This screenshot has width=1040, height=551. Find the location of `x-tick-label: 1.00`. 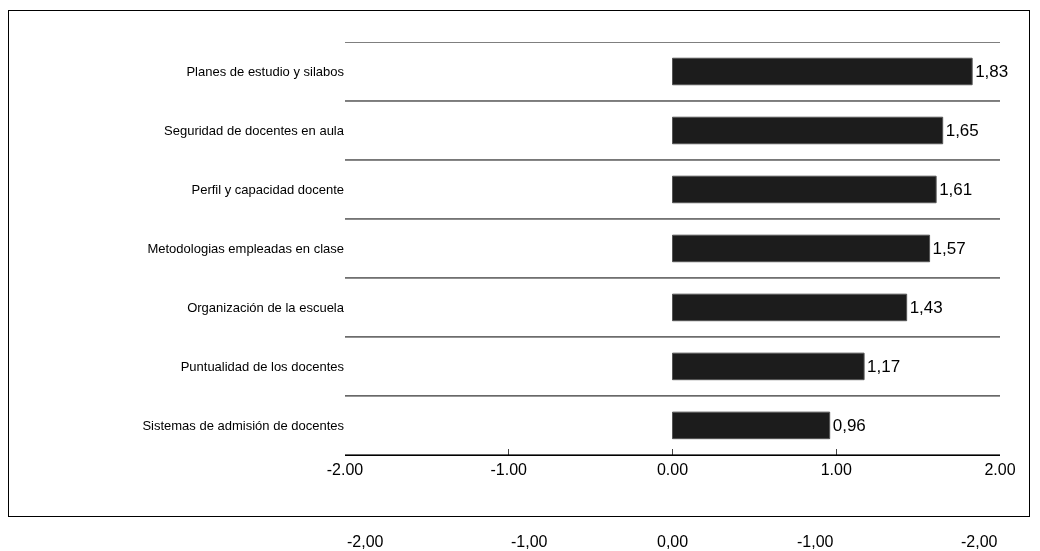

x-tick-label: 1.00 is located at coordinates (836, 470).